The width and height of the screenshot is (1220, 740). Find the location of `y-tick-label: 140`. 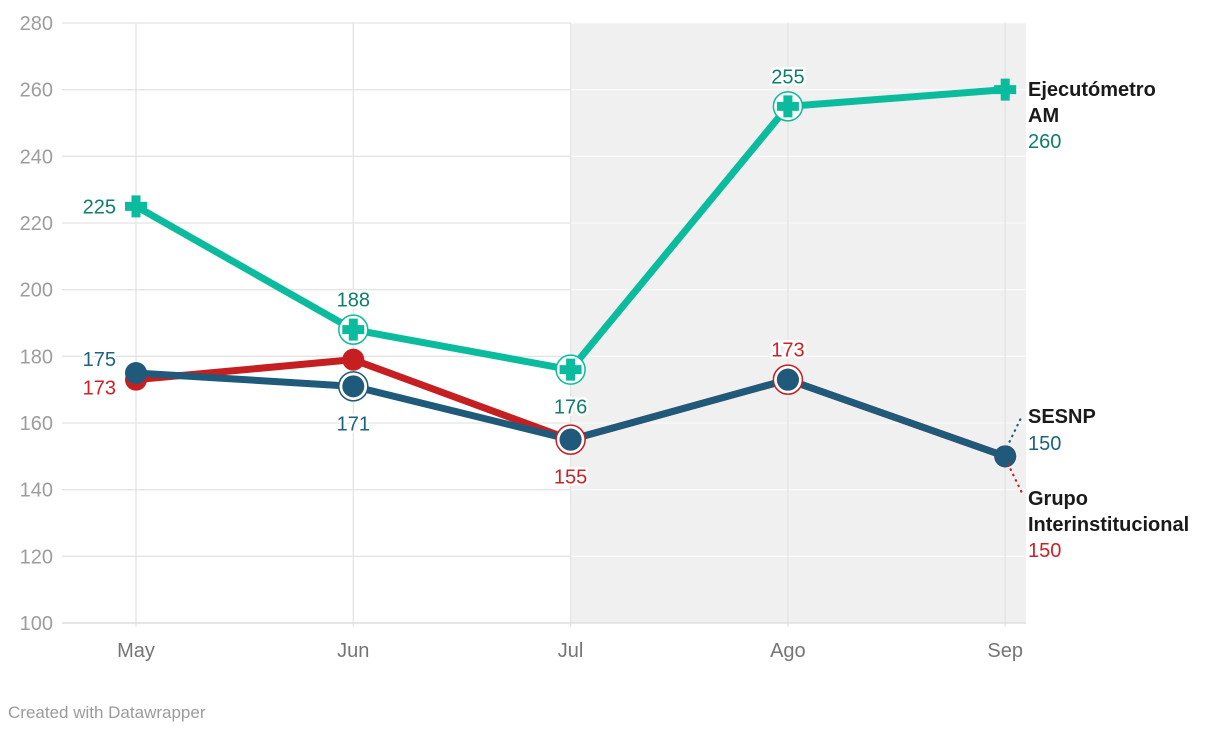

y-tick-label: 140 is located at coordinates (36, 491).